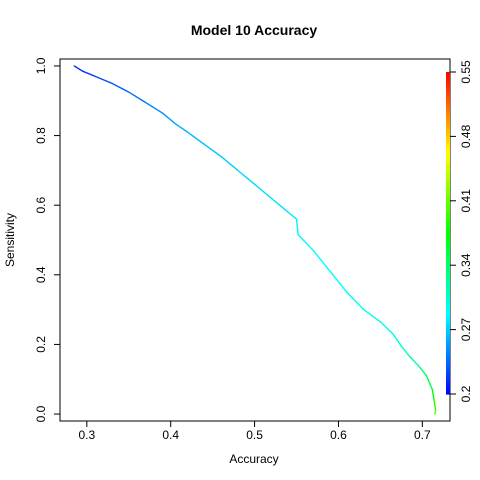  I want to click on x-tick-label: 0.6, so click(338, 435).